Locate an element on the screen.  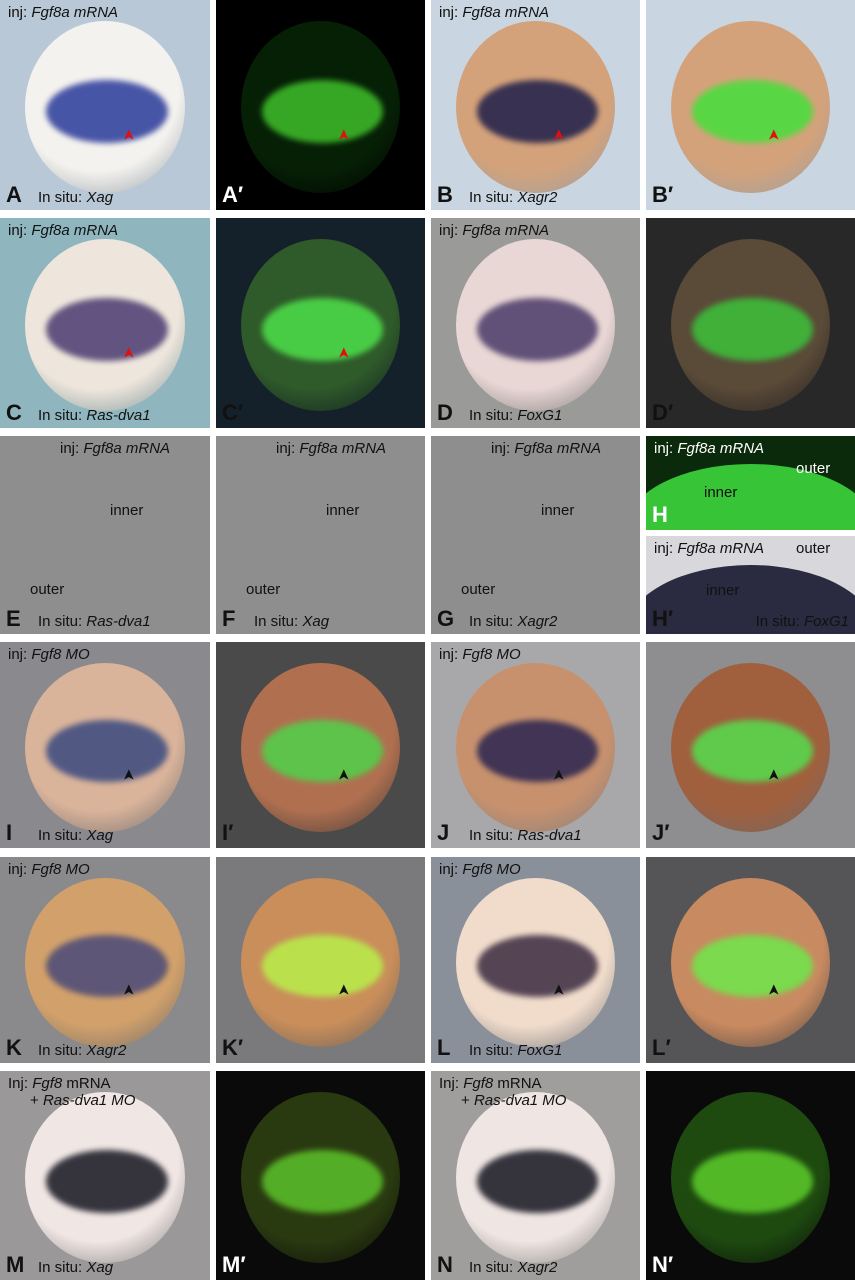
figure-panel-n-prime: N′ is located at coordinates (750, 1175).